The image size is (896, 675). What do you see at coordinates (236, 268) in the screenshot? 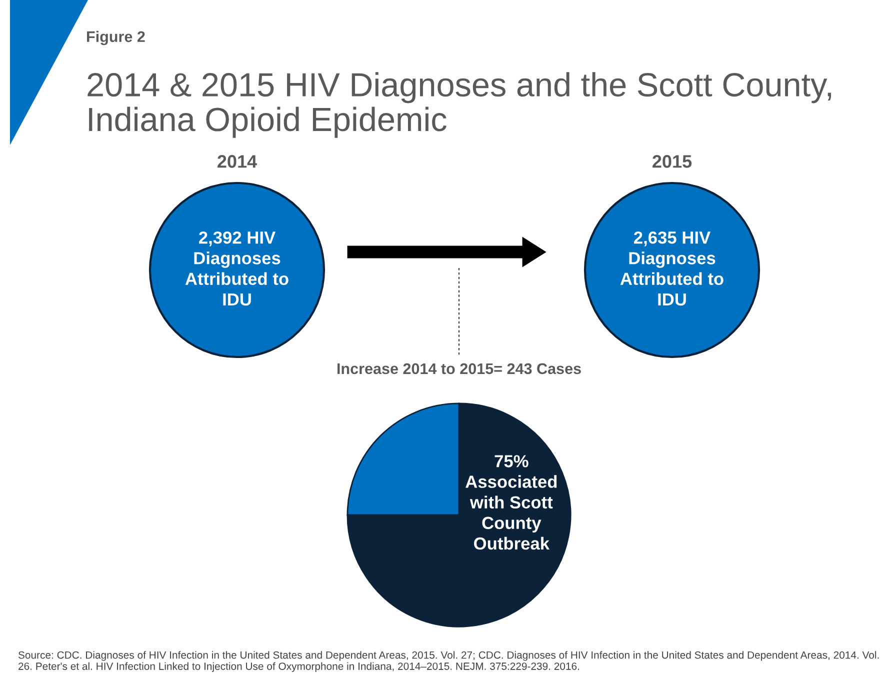
I see `text: 2,392 HIV Diagnoses Attributed to IDU` at bounding box center [236, 268].